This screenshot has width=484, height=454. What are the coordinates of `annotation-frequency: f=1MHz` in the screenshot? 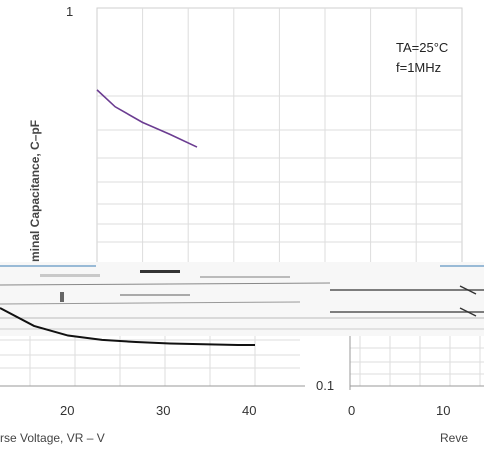 It's located at (418, 67).